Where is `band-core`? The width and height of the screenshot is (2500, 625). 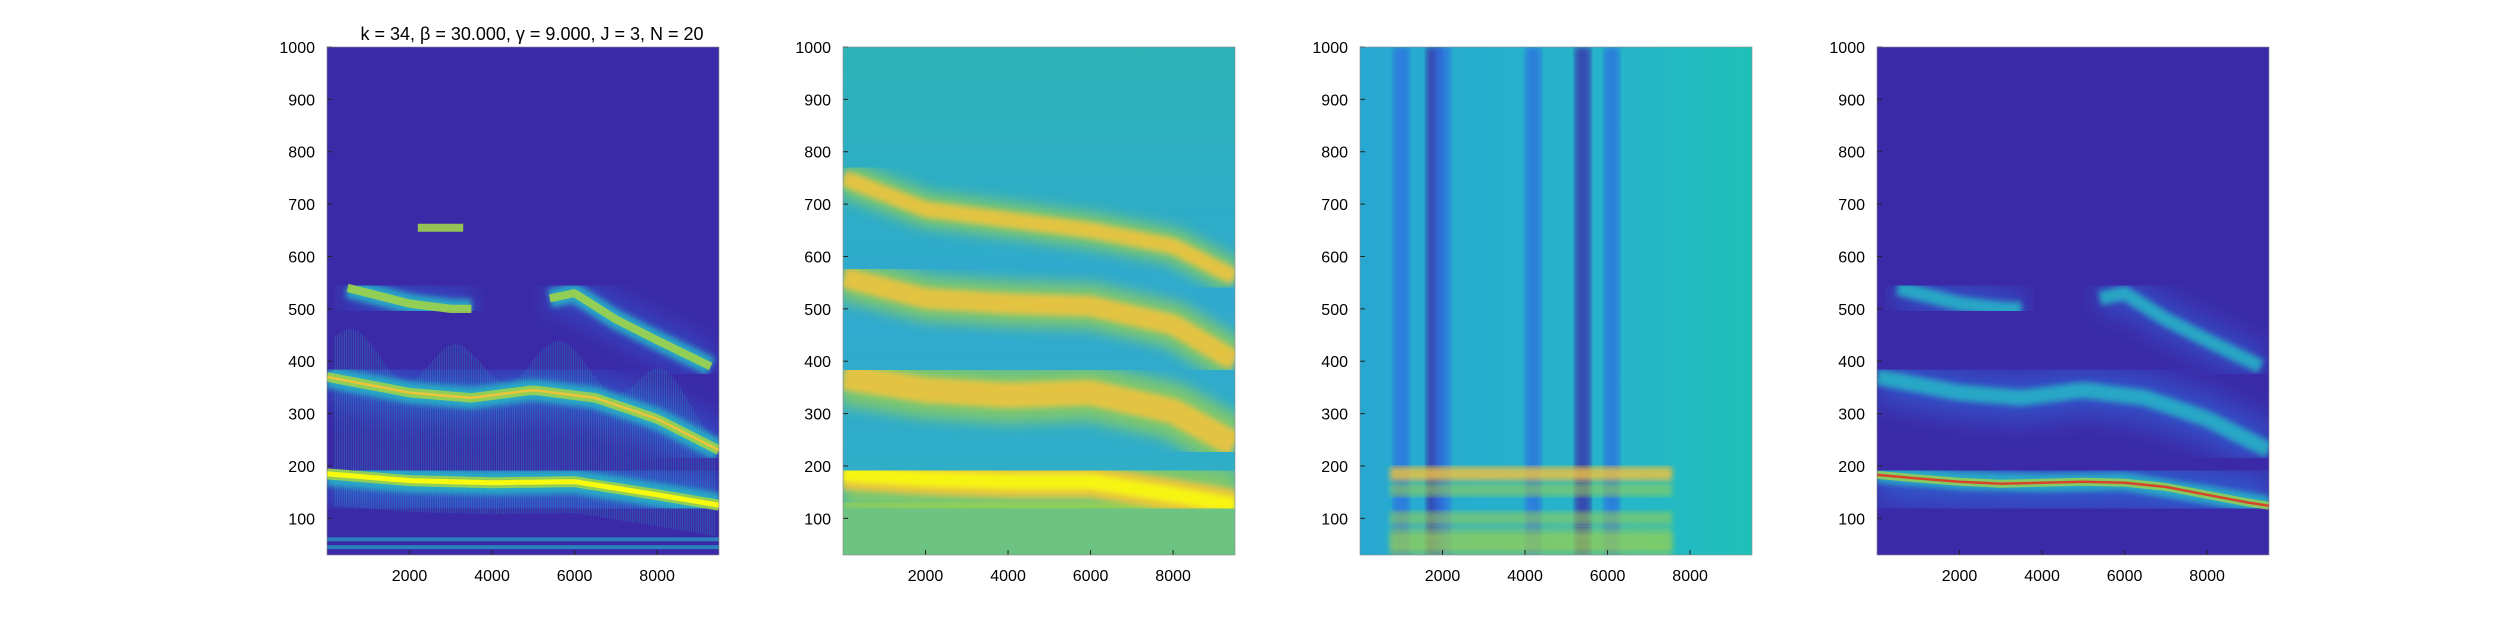 band-core is located at coordinates (1039, 489).